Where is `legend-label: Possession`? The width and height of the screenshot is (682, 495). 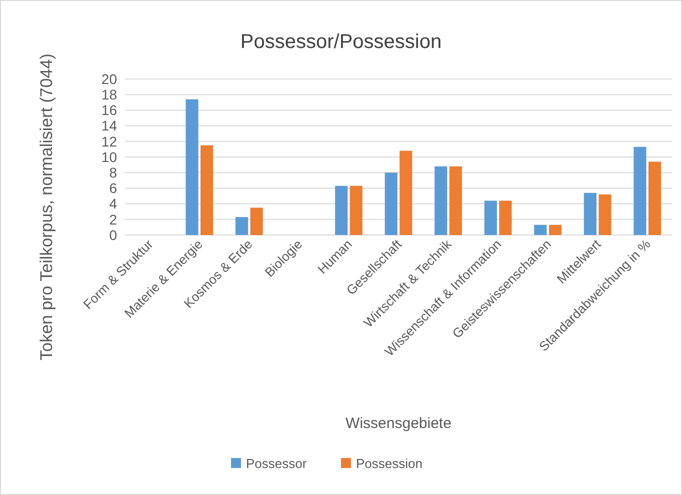
legend-label: Possession is located at coordinates (389, 463).